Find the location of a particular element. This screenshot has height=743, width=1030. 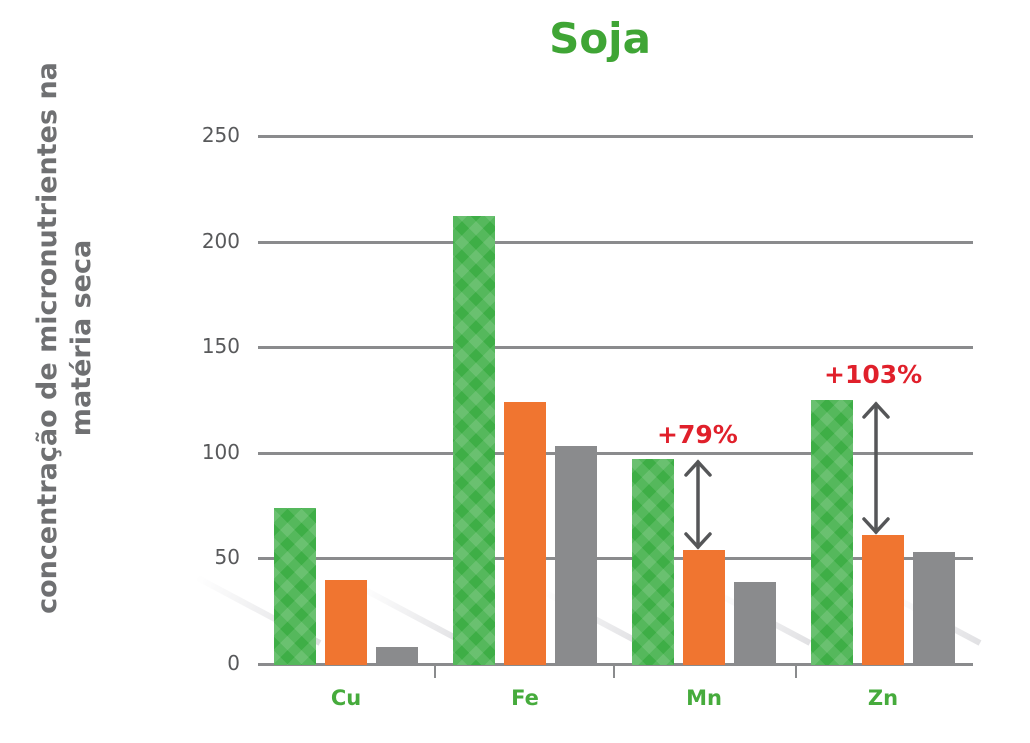

bar-cu-green is located at coordinates (295, 586).